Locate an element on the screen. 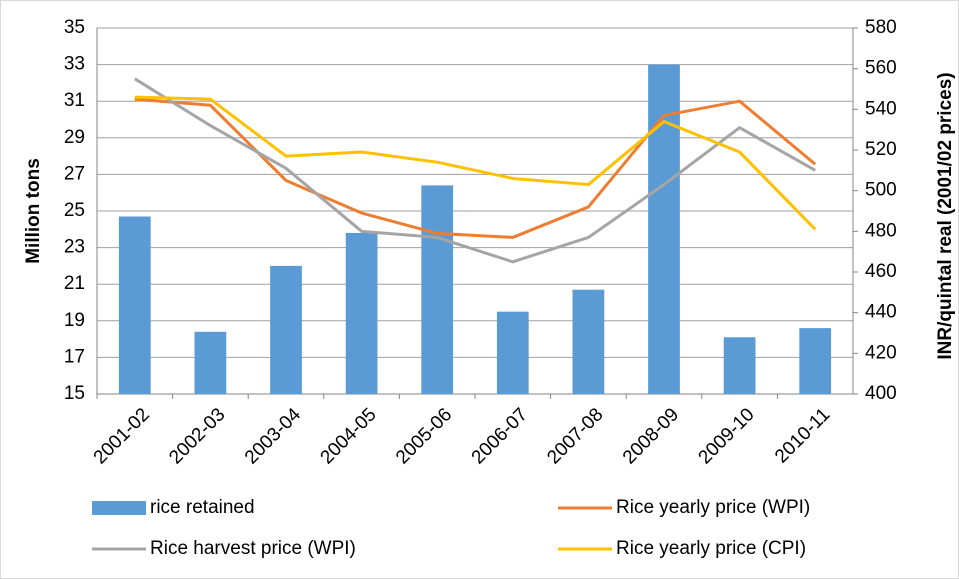 This screenshot has height=579, width=959. y2-axis-label: INR/quintal real (2001/02 prices) is located at coordinates (945, 215).